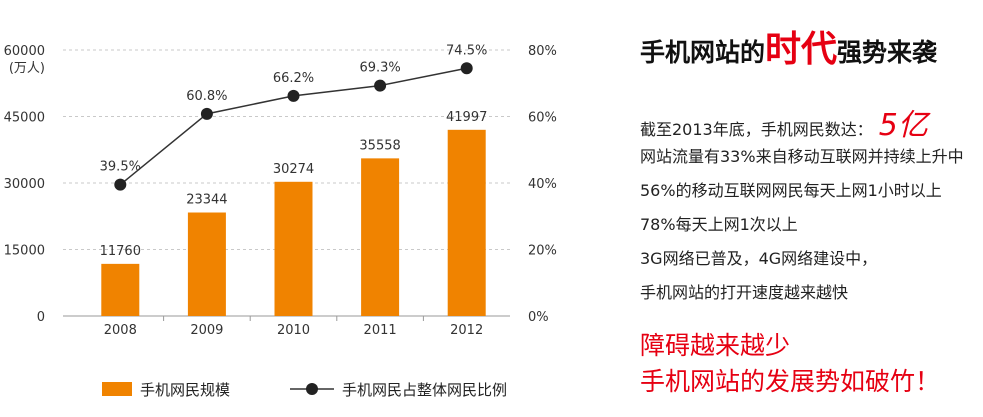 This screenshot has height=417, width=983. Describe the element at coordinates (379, 68) in the screenshot. I see `line-label-2011: 69.3%` at that location.